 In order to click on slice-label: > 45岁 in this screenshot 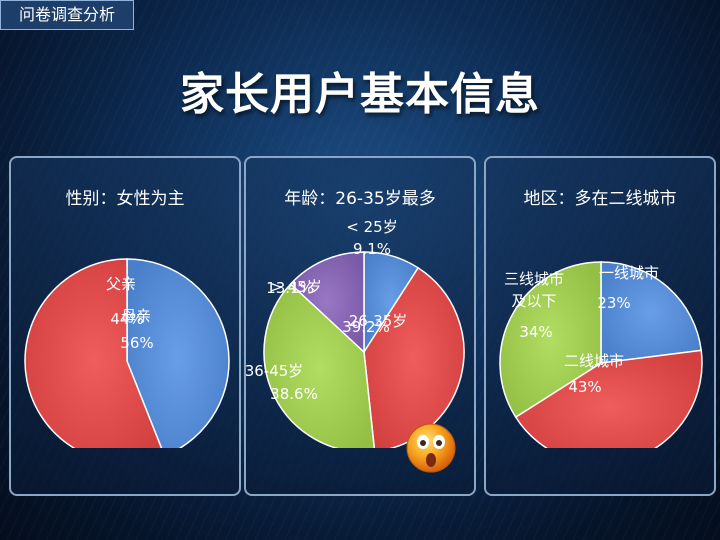, I will do `click(295, 287)`.